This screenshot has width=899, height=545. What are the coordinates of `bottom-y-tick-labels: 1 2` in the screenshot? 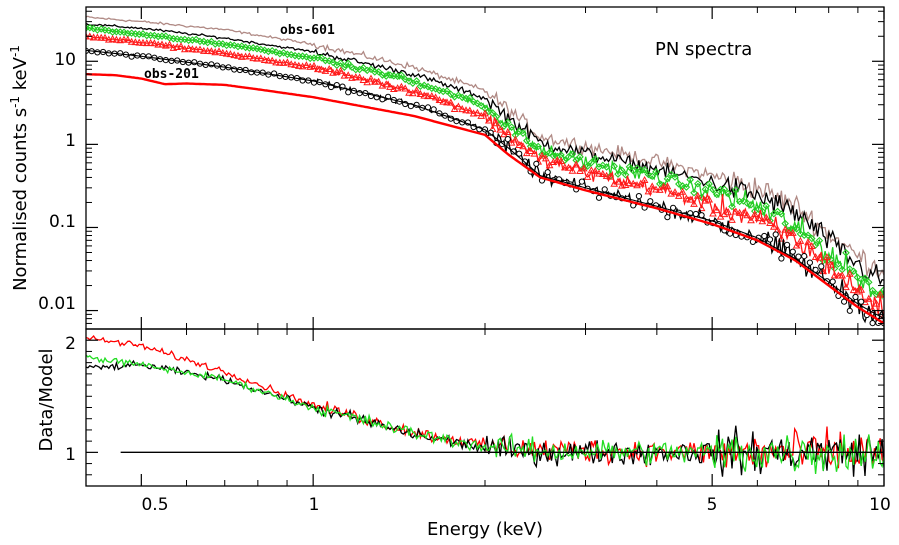 It's located at (70, 399).